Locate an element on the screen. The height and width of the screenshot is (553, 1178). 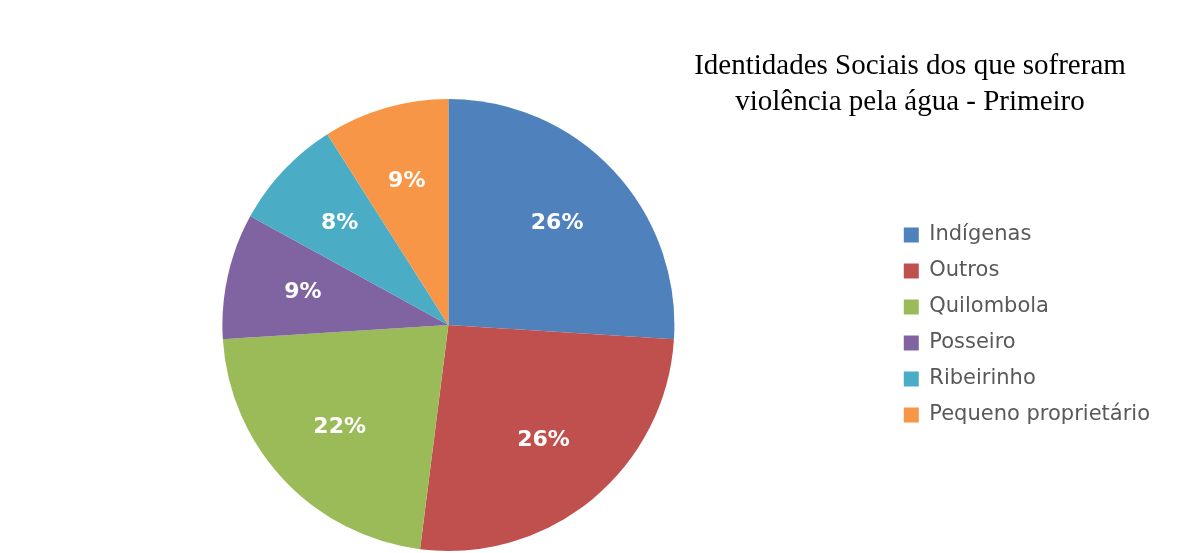
legend-label: Ribeirinho is located at coordinates (982, 377).